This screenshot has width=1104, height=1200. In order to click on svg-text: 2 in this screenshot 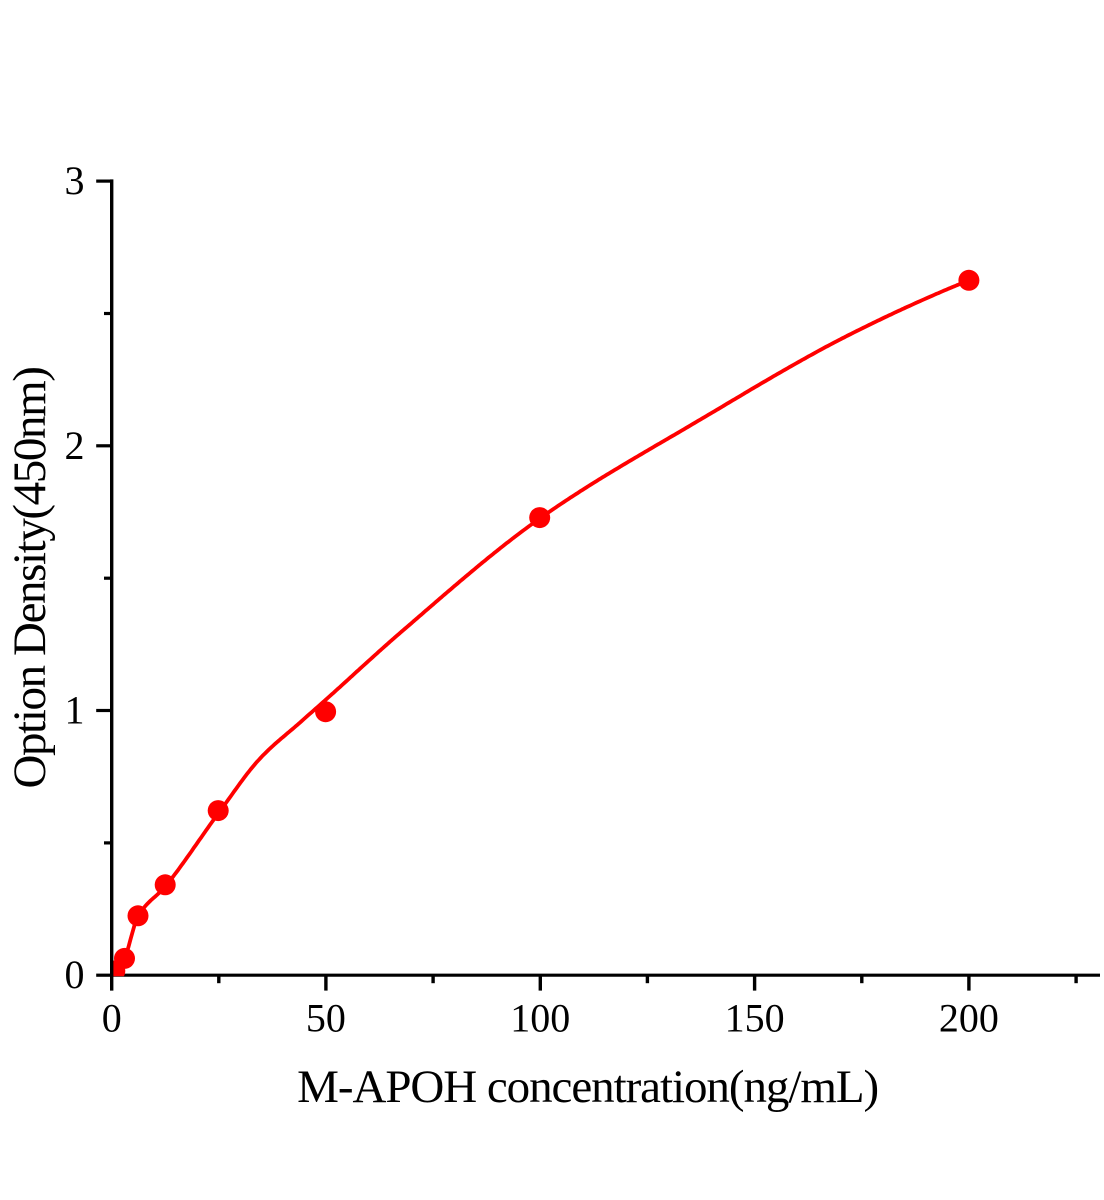, I will do `click(75, 445)`.